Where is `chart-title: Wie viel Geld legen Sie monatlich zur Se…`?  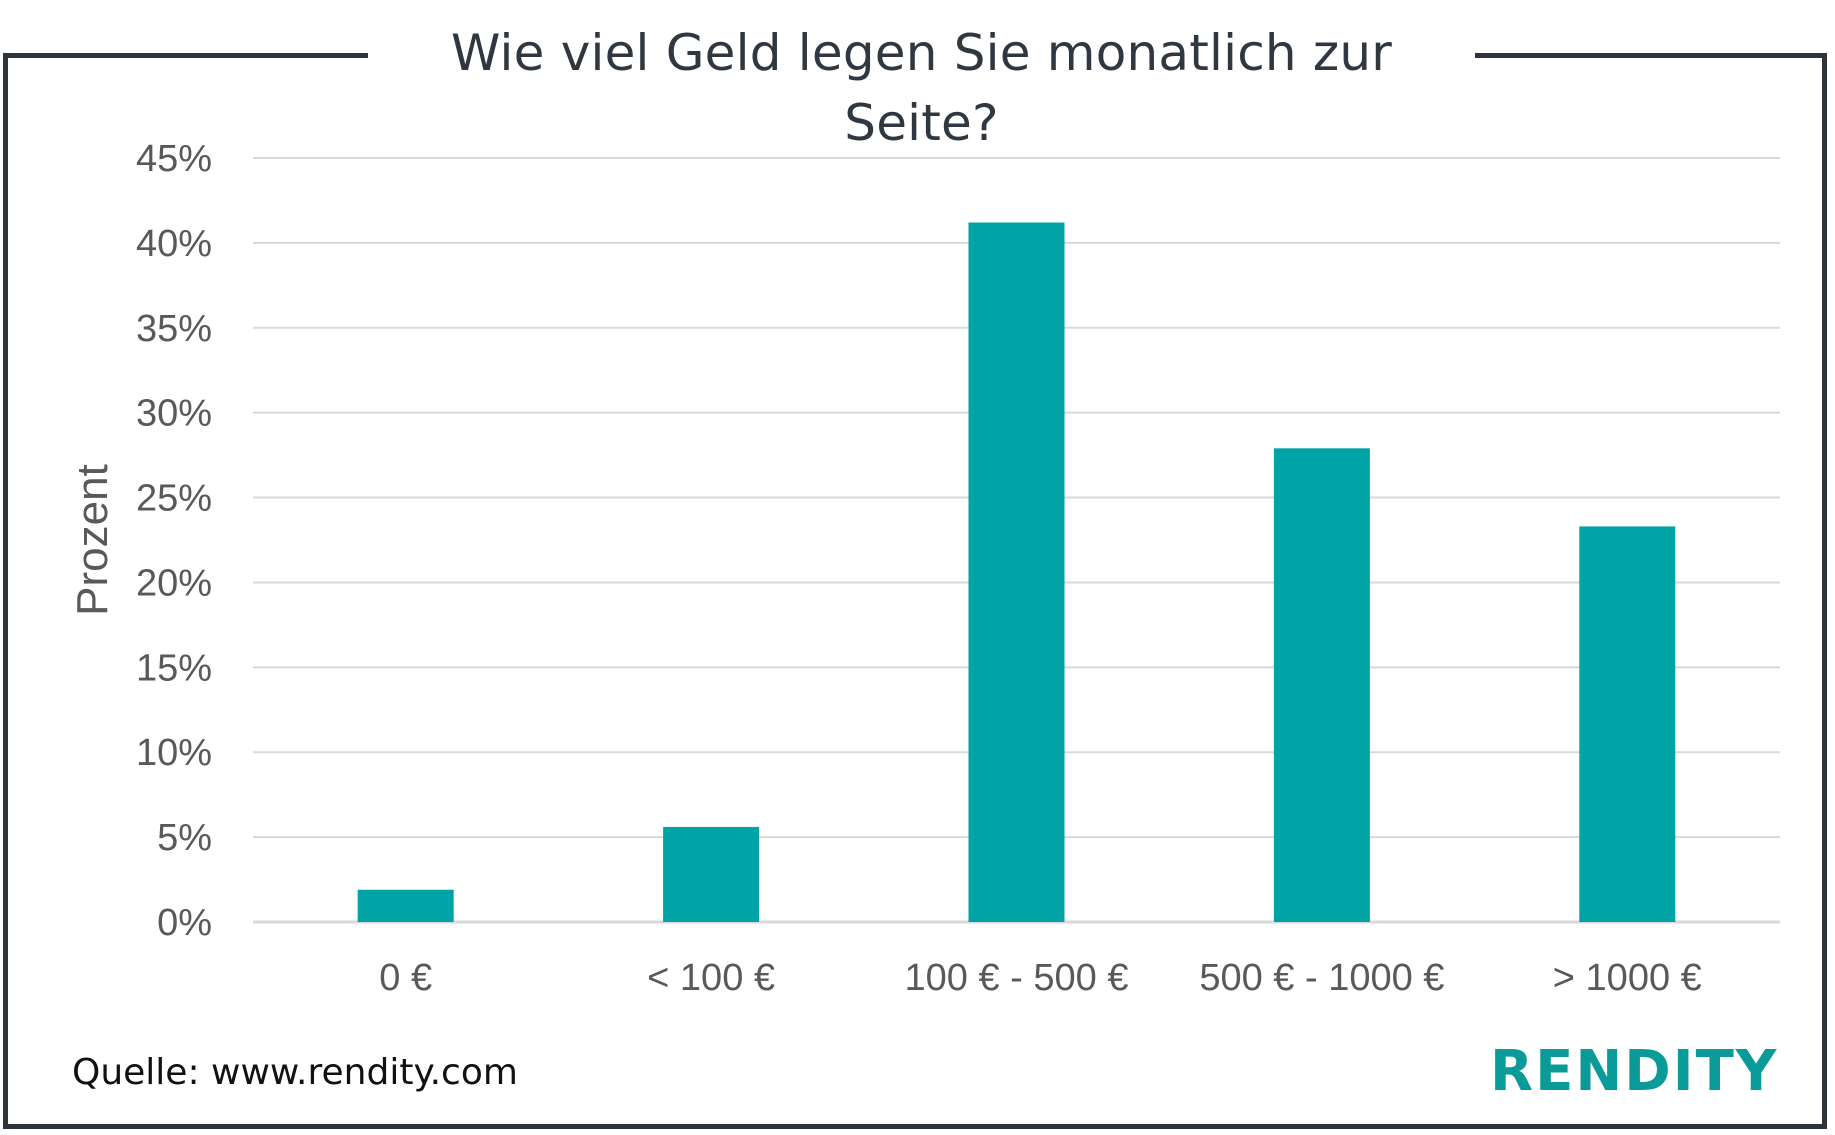
chart-title: Wie viel Geld legen Sie monatlich zur Se… is located at coordinates (921, 88).